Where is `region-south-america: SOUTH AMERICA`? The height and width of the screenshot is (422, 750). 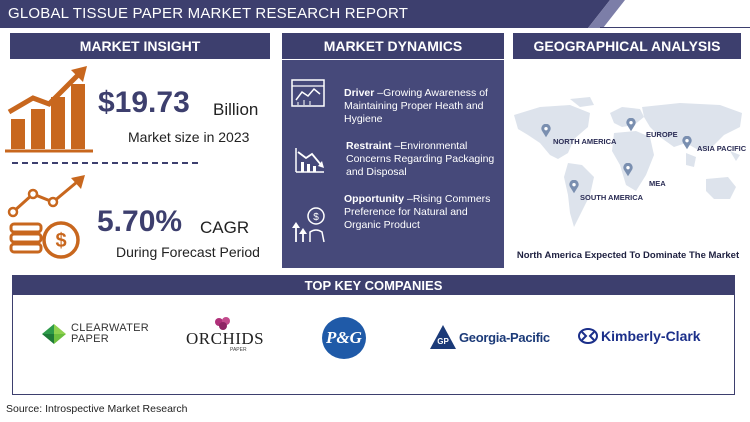 region-south-america: SOUTH AMERICA is located at coordinates (612, 197).